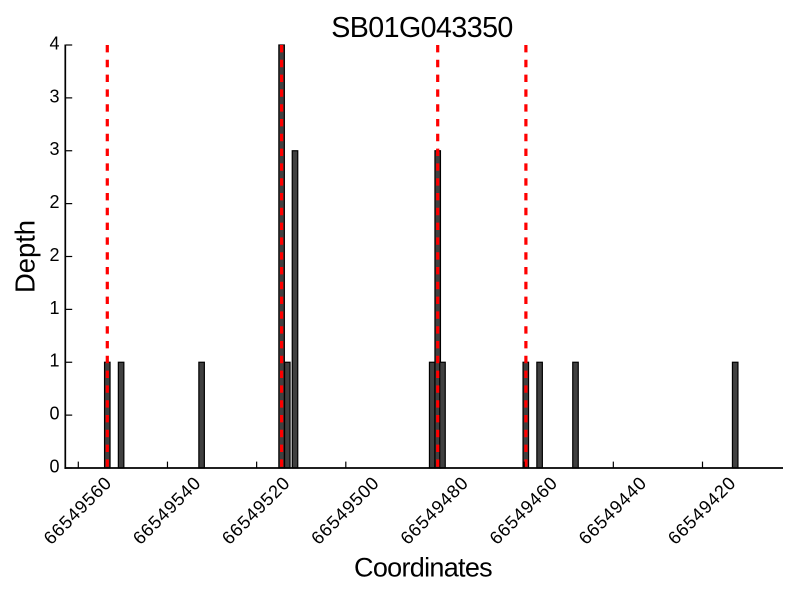  I want to click on svg-text: Depth, so click(24, 256).